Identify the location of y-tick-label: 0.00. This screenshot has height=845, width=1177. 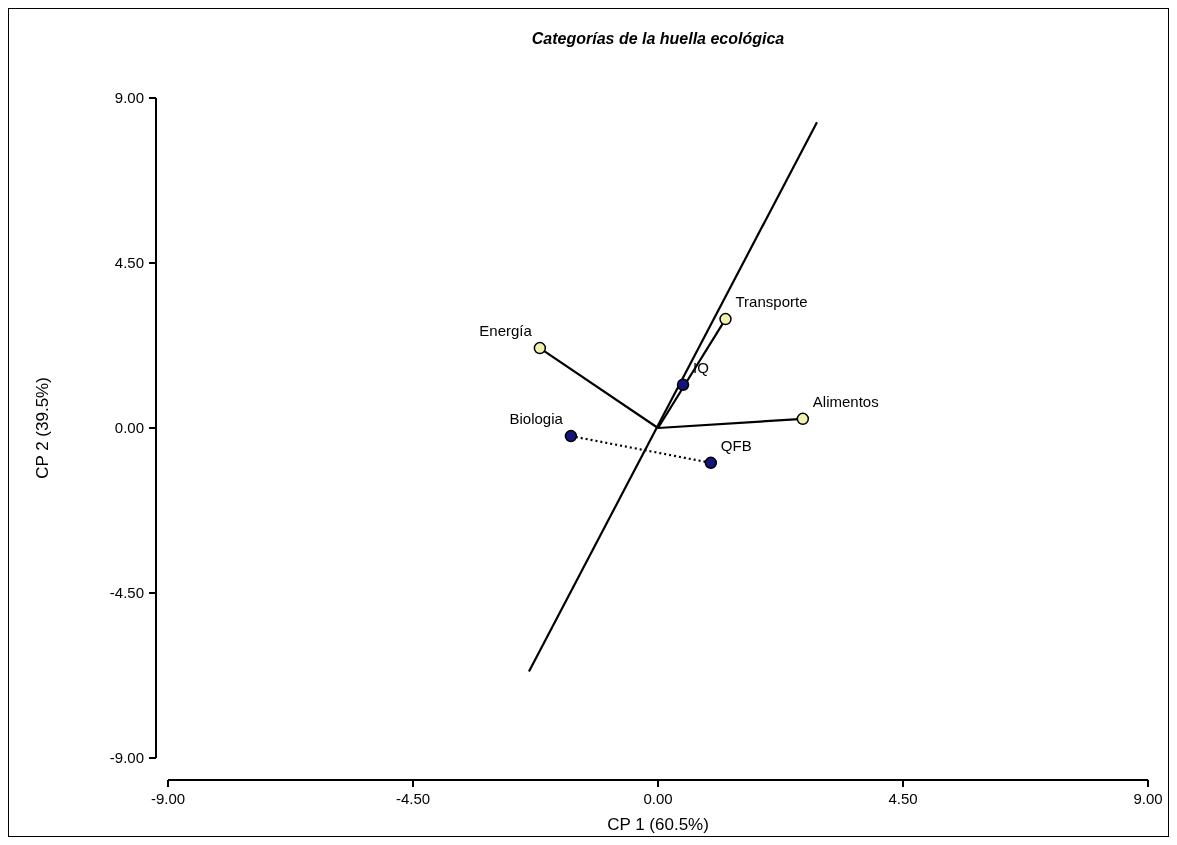
(129, 428).